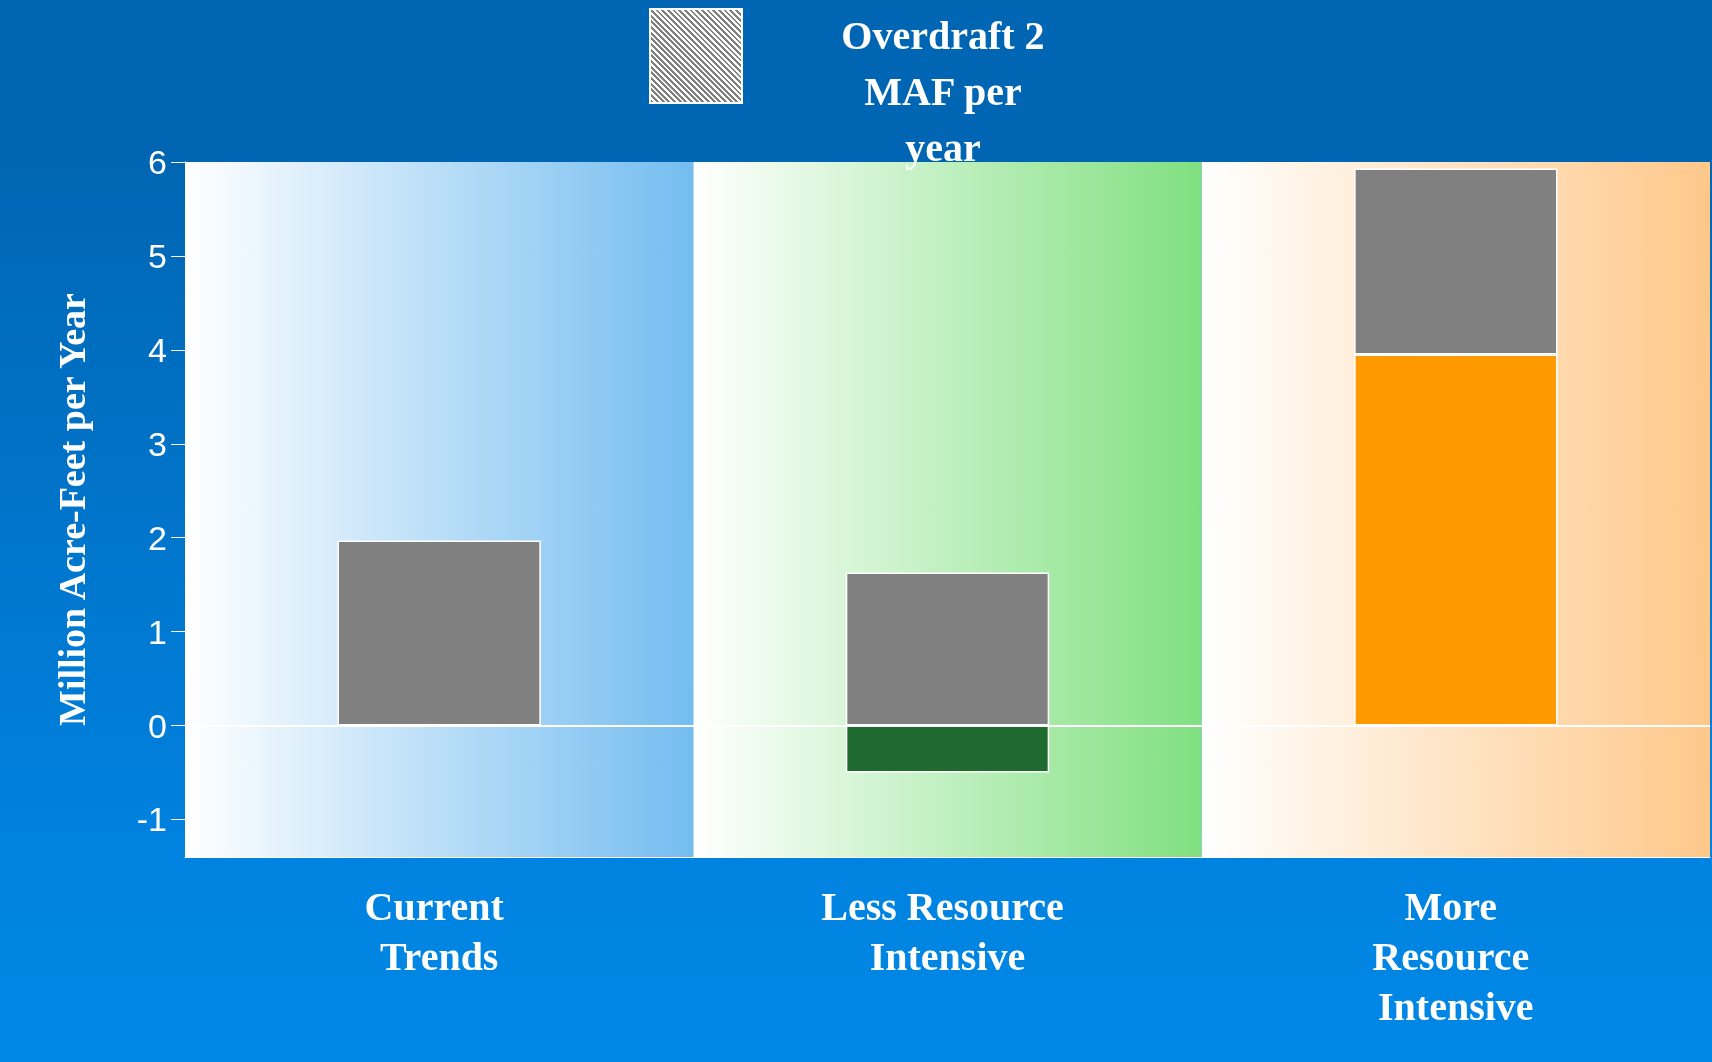  What do you see at coordinates (157, 443) in the screenshot?
I see `y-tick-label: 3` at bounding box center [157, 443].